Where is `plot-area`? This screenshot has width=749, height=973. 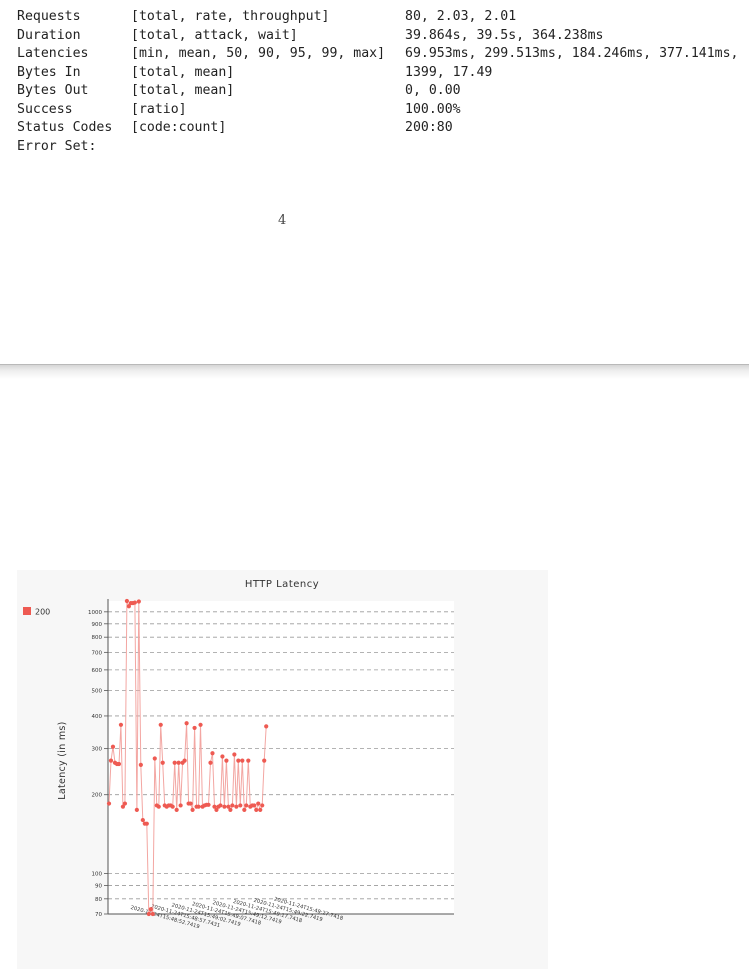 plot-area is located at coordinates (281, 757).